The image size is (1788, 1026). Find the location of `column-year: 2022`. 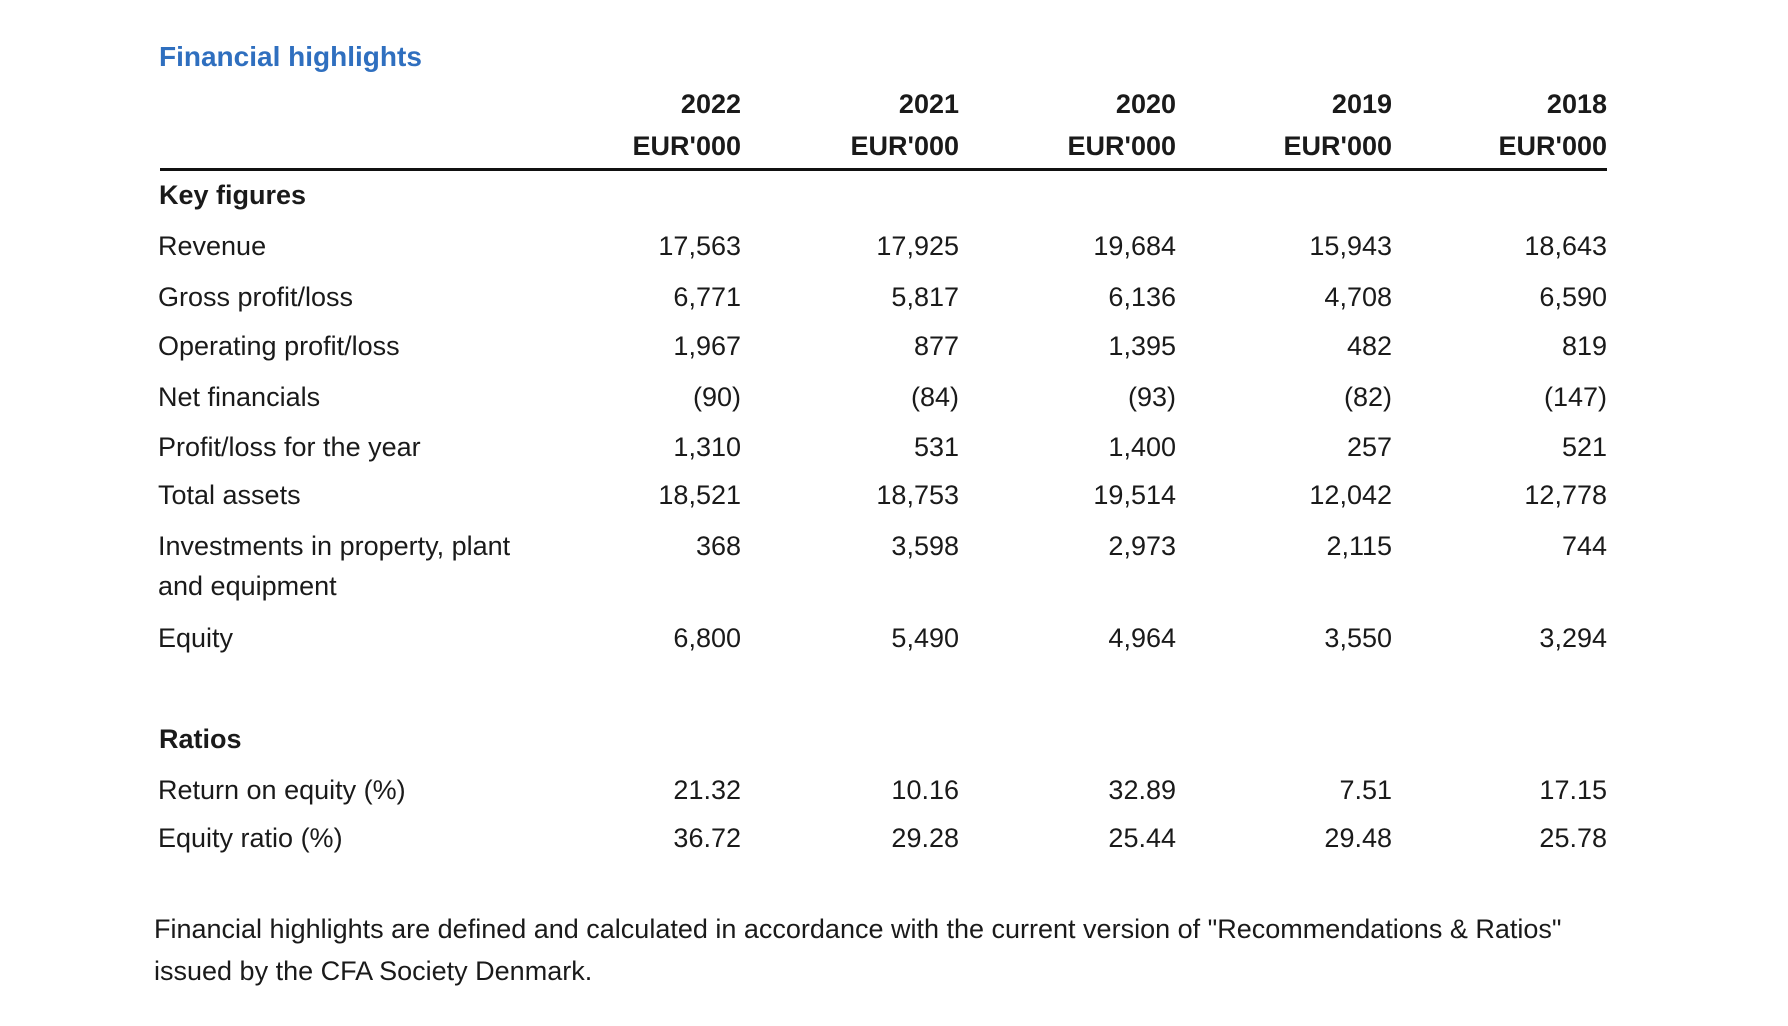

column-year: 2022 is located at coordinates (710, 104).